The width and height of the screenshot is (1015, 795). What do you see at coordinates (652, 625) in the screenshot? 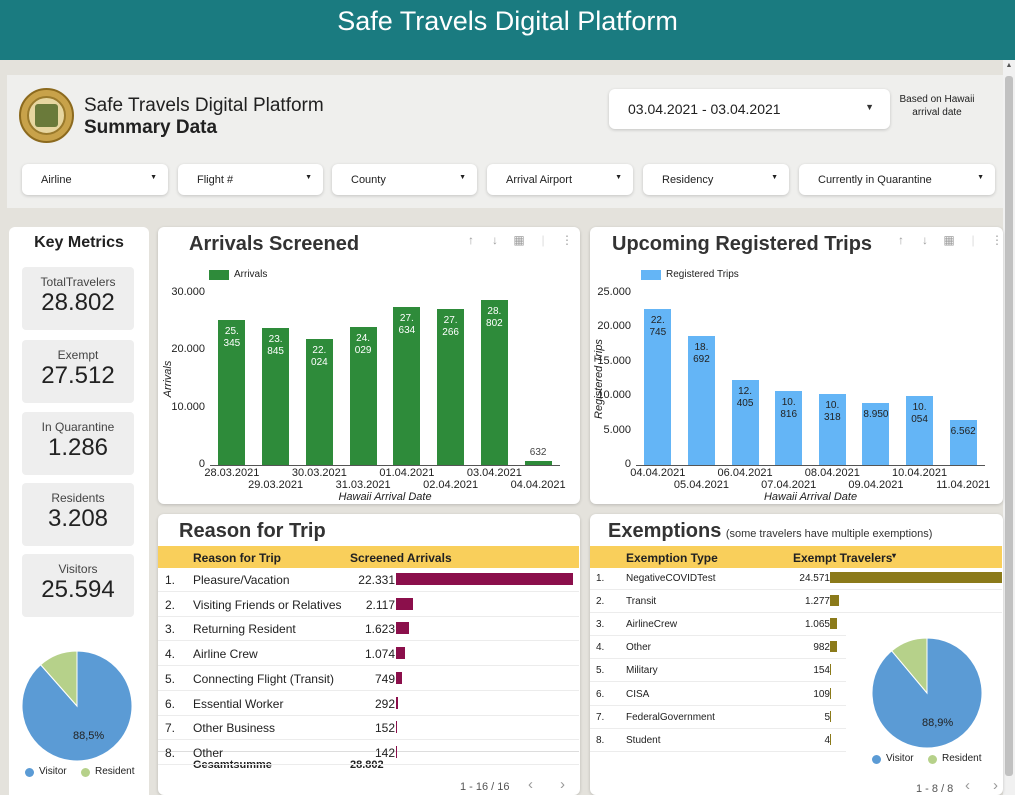
I see `row-exemption: AirlineCrew` at bounding box center [652, 625].